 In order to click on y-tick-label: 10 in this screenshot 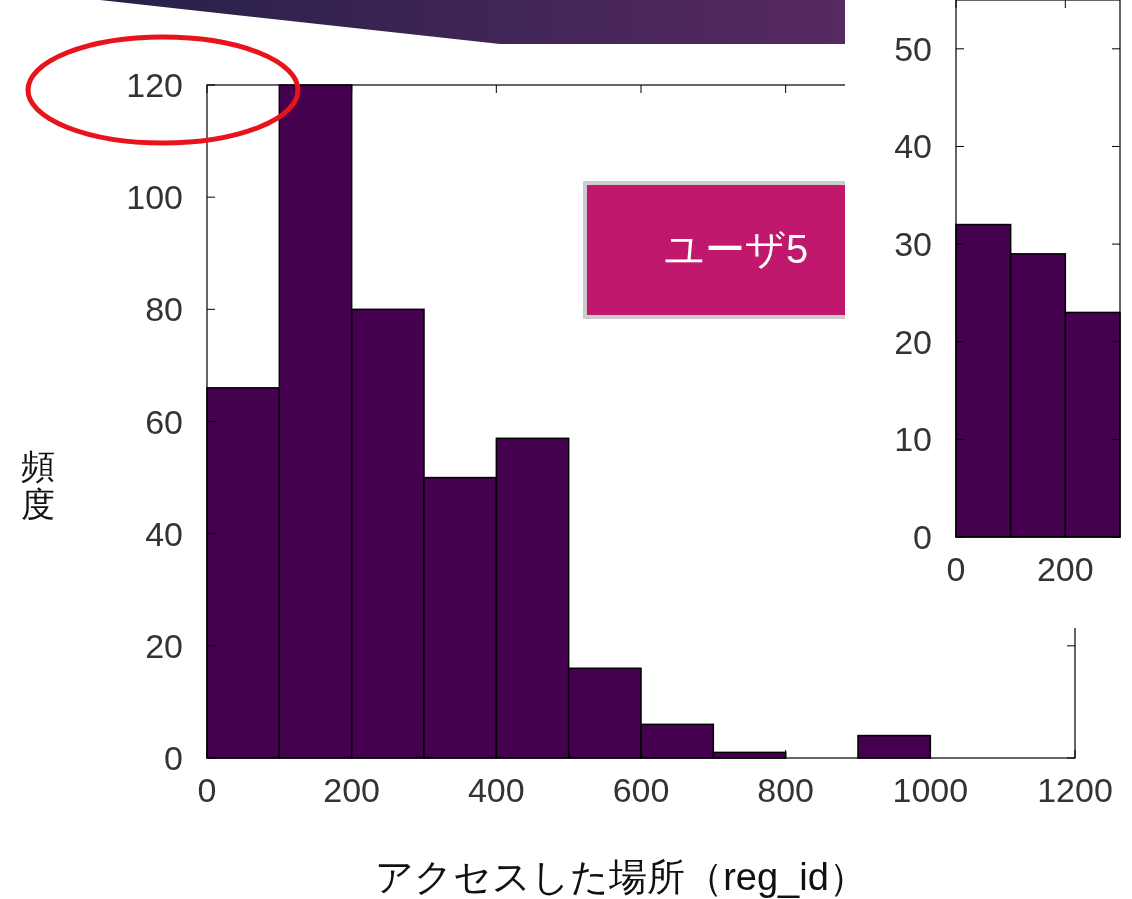, I will do `click(913, 439)`.